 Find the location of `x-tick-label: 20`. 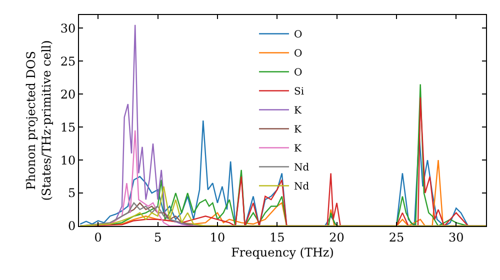

x-tick-label: 20 is located at coordinates (336, 237).